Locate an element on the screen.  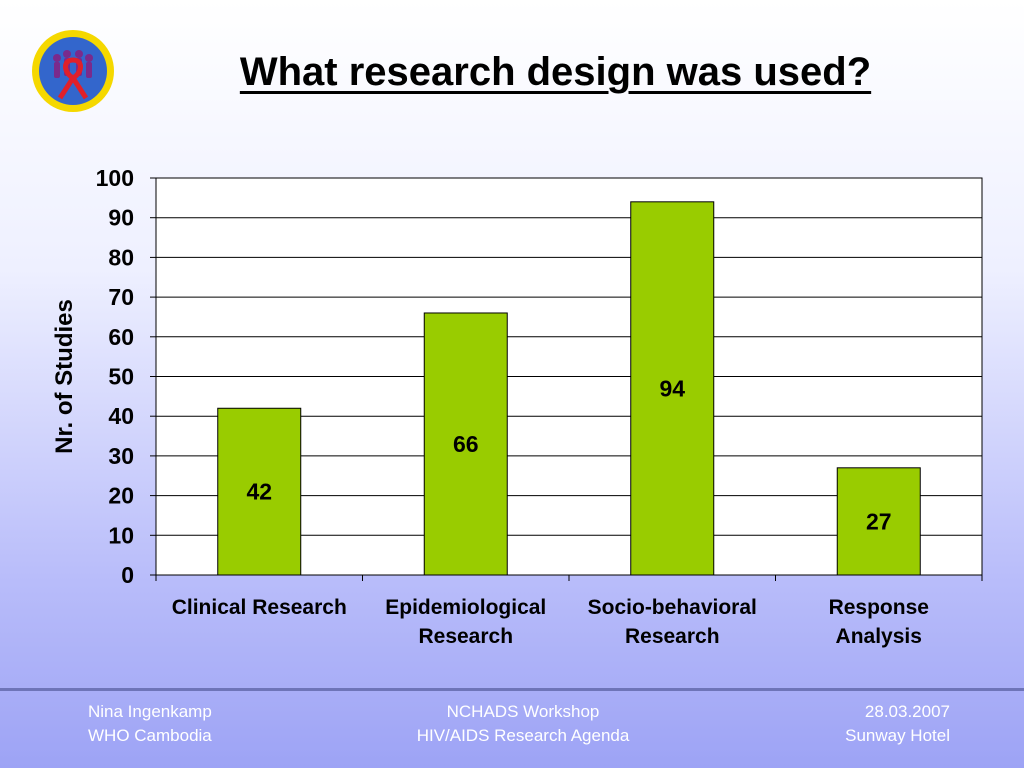
y-tick-label: 60 is located at coordinates (121, 337).